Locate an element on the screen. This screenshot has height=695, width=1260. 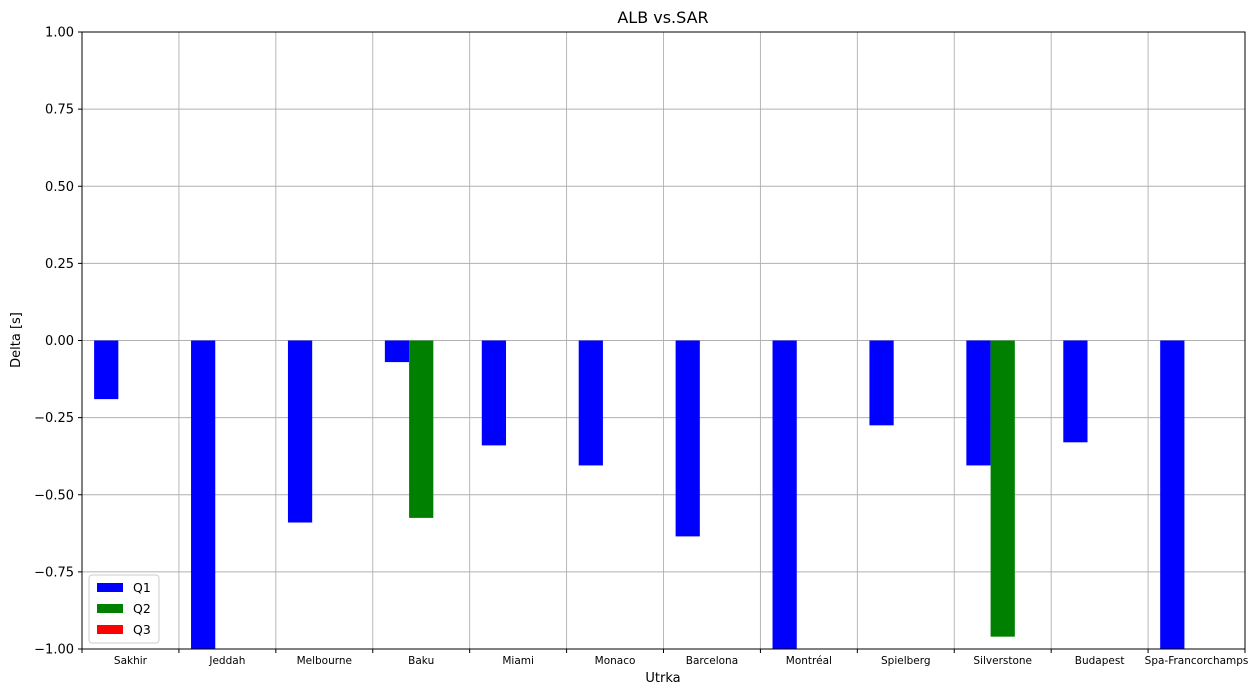
y-tick-label: −0.50 is located at coordinates (54, 495).